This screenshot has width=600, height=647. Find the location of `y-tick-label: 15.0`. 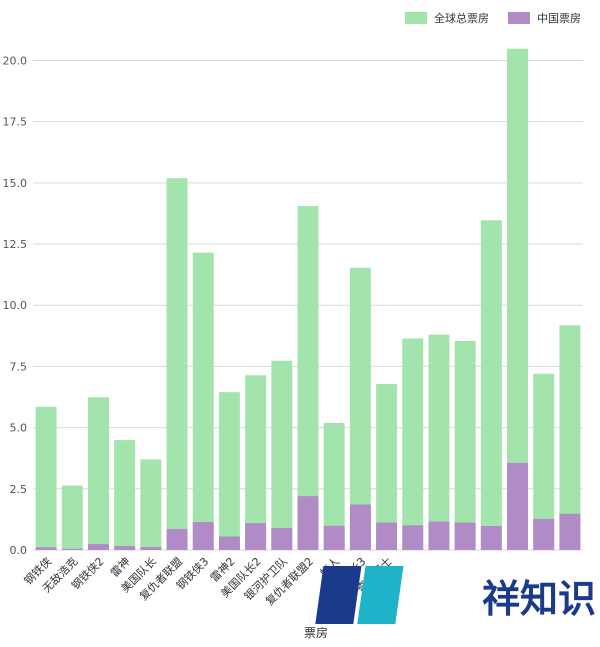

y-tick-label: 15.0 is located at coordinates (15, 183).